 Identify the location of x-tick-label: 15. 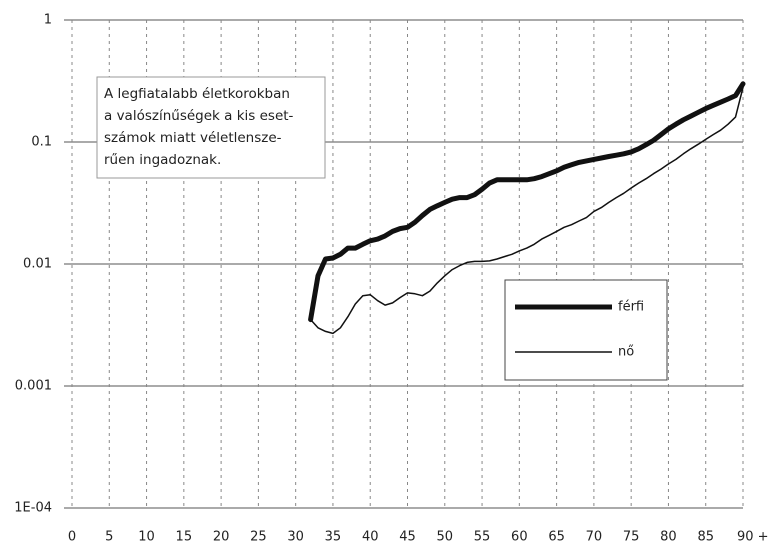
(184, 537).